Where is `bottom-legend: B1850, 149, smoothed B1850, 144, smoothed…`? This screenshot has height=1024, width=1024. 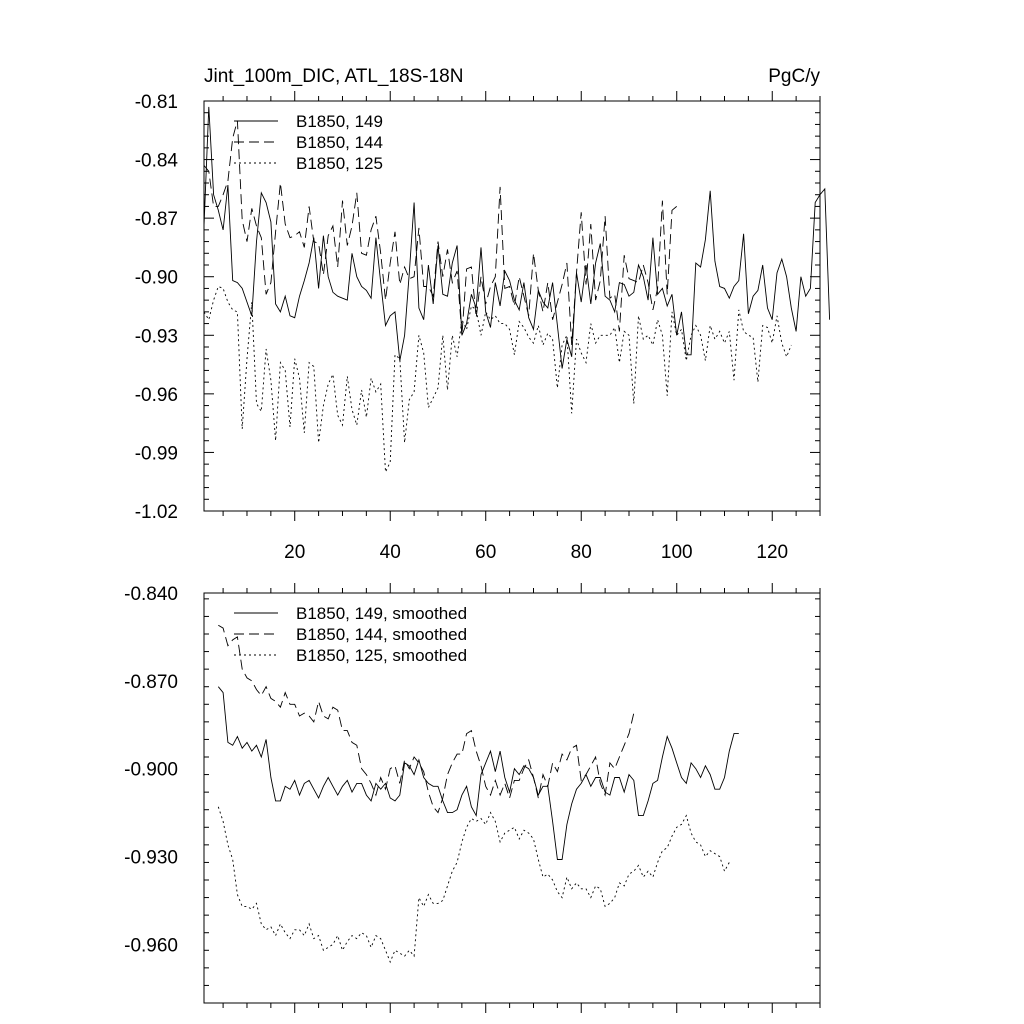
bottom-legend: B1850, 149, smoothed B1850, 144, smoothed… is located at coordinates (350, 634).